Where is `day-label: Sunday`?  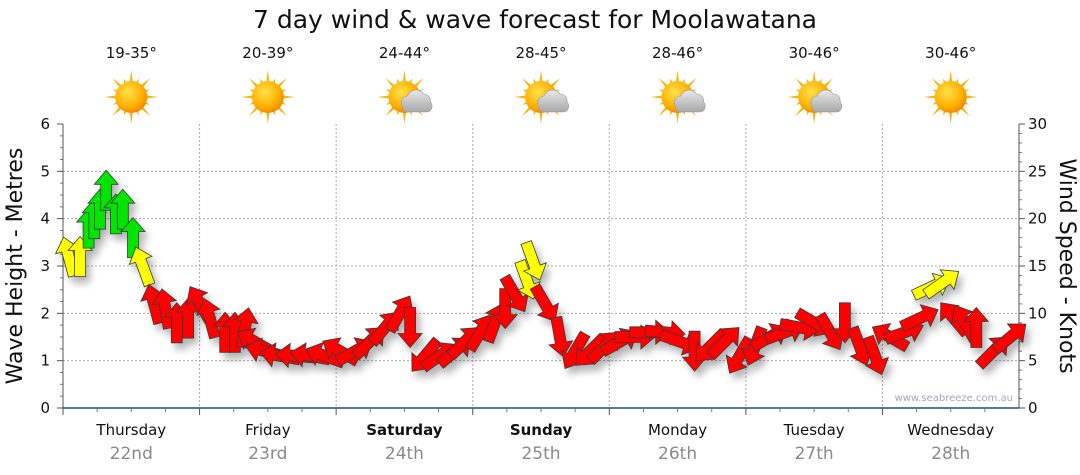
day-label: Sunday is located at coordinates (541, 430).